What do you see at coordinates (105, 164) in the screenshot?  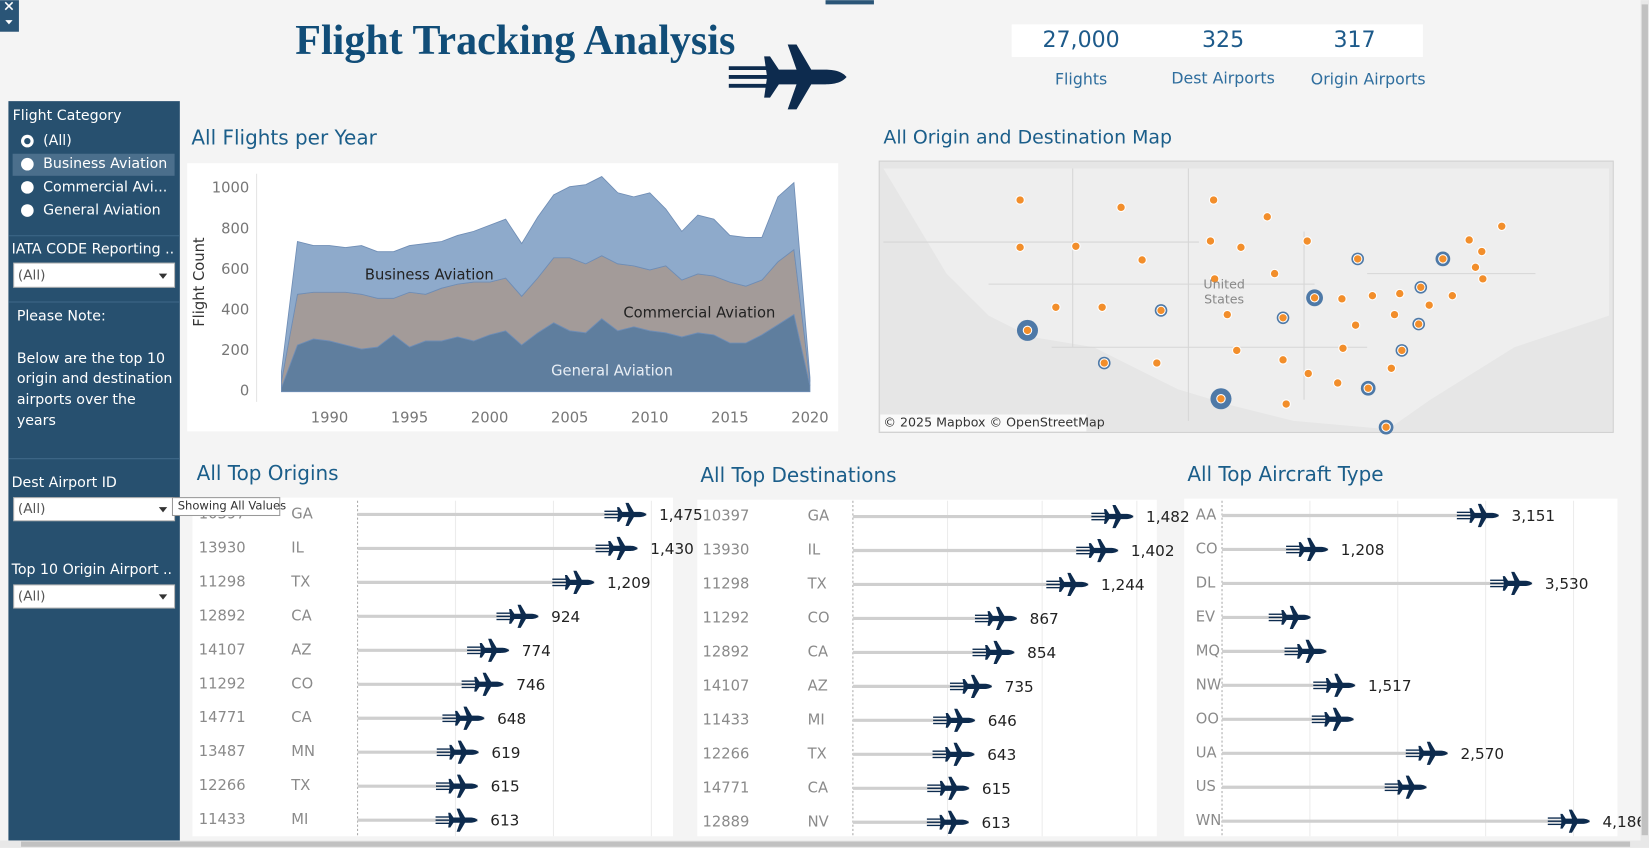 I see `radio-label: Business Aviation` at bounding box center [105, 164].